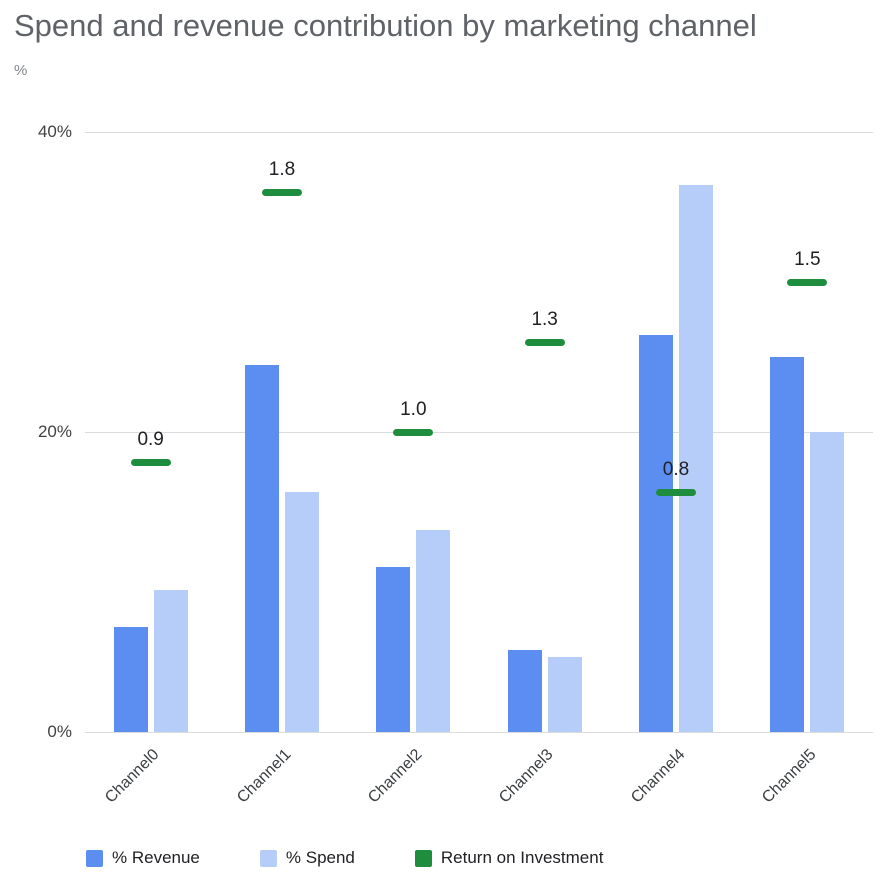 The height and width of the screenshot is (882, 884). I want to click on roi-value-label: 1.3, so click(544, 319).